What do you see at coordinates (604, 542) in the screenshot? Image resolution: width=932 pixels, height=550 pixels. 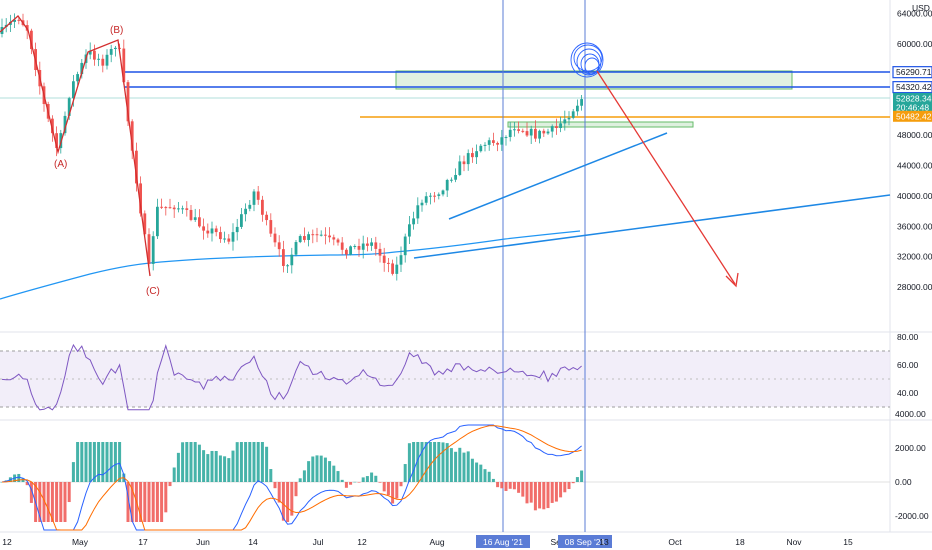 I see `time-tick-label: 13` at bounding box center [604, 542].